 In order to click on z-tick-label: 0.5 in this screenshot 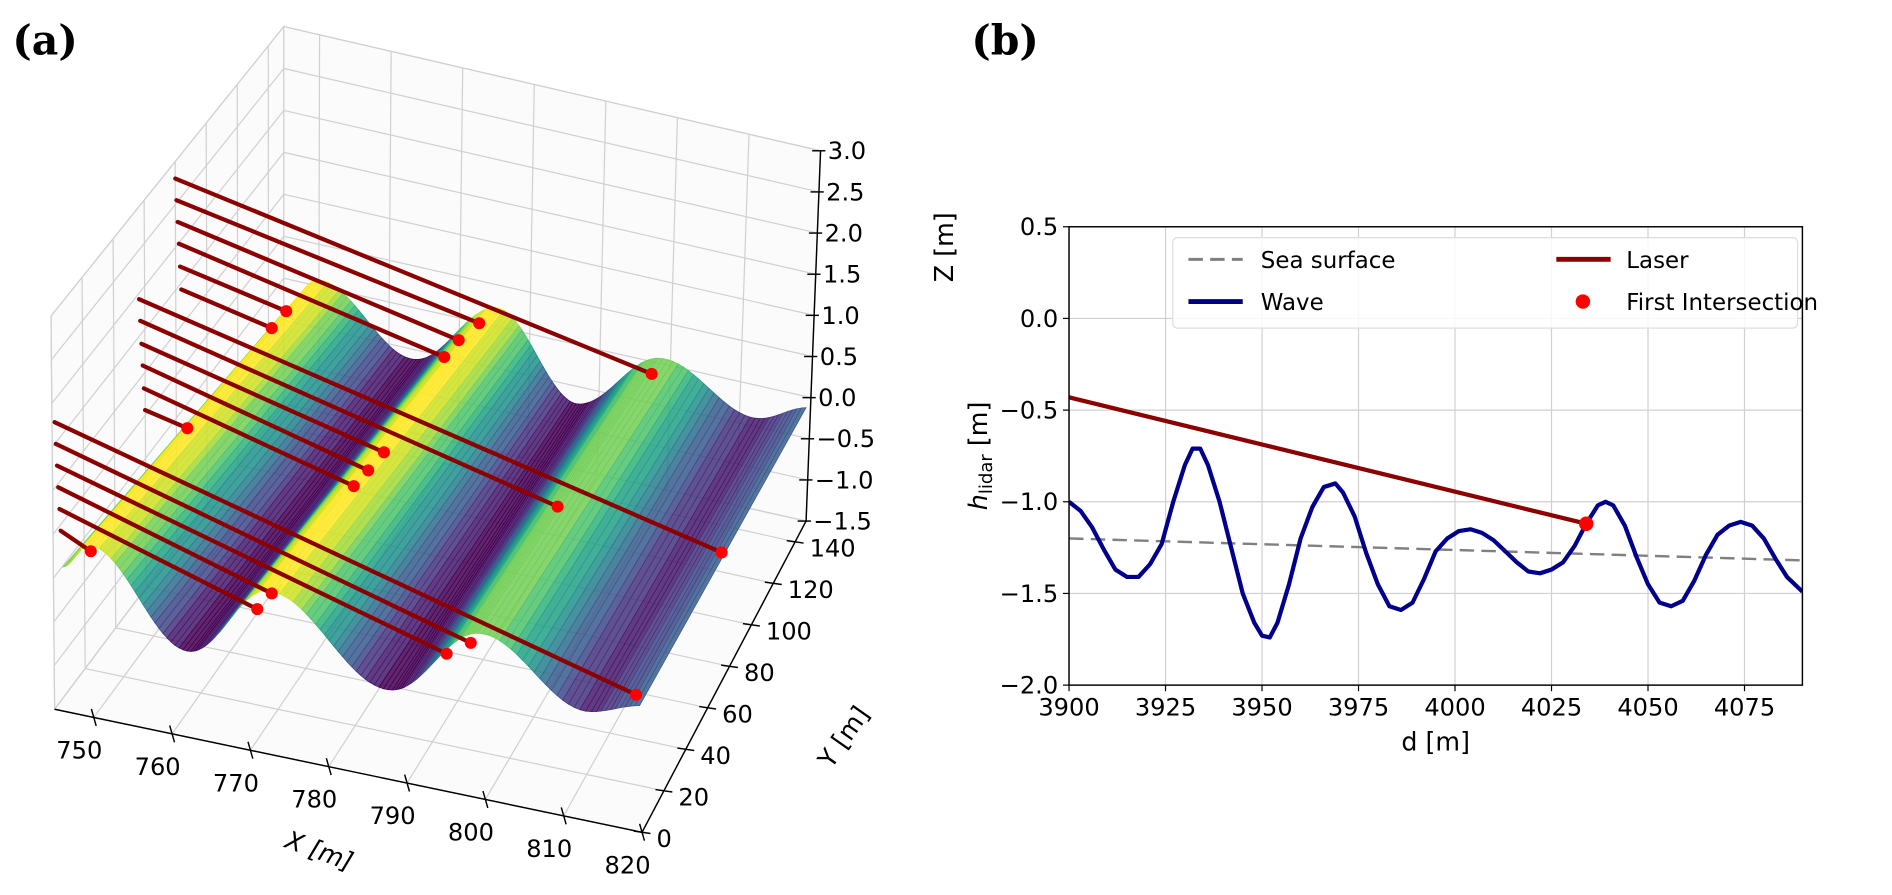, I will do `click(839, 357)`.